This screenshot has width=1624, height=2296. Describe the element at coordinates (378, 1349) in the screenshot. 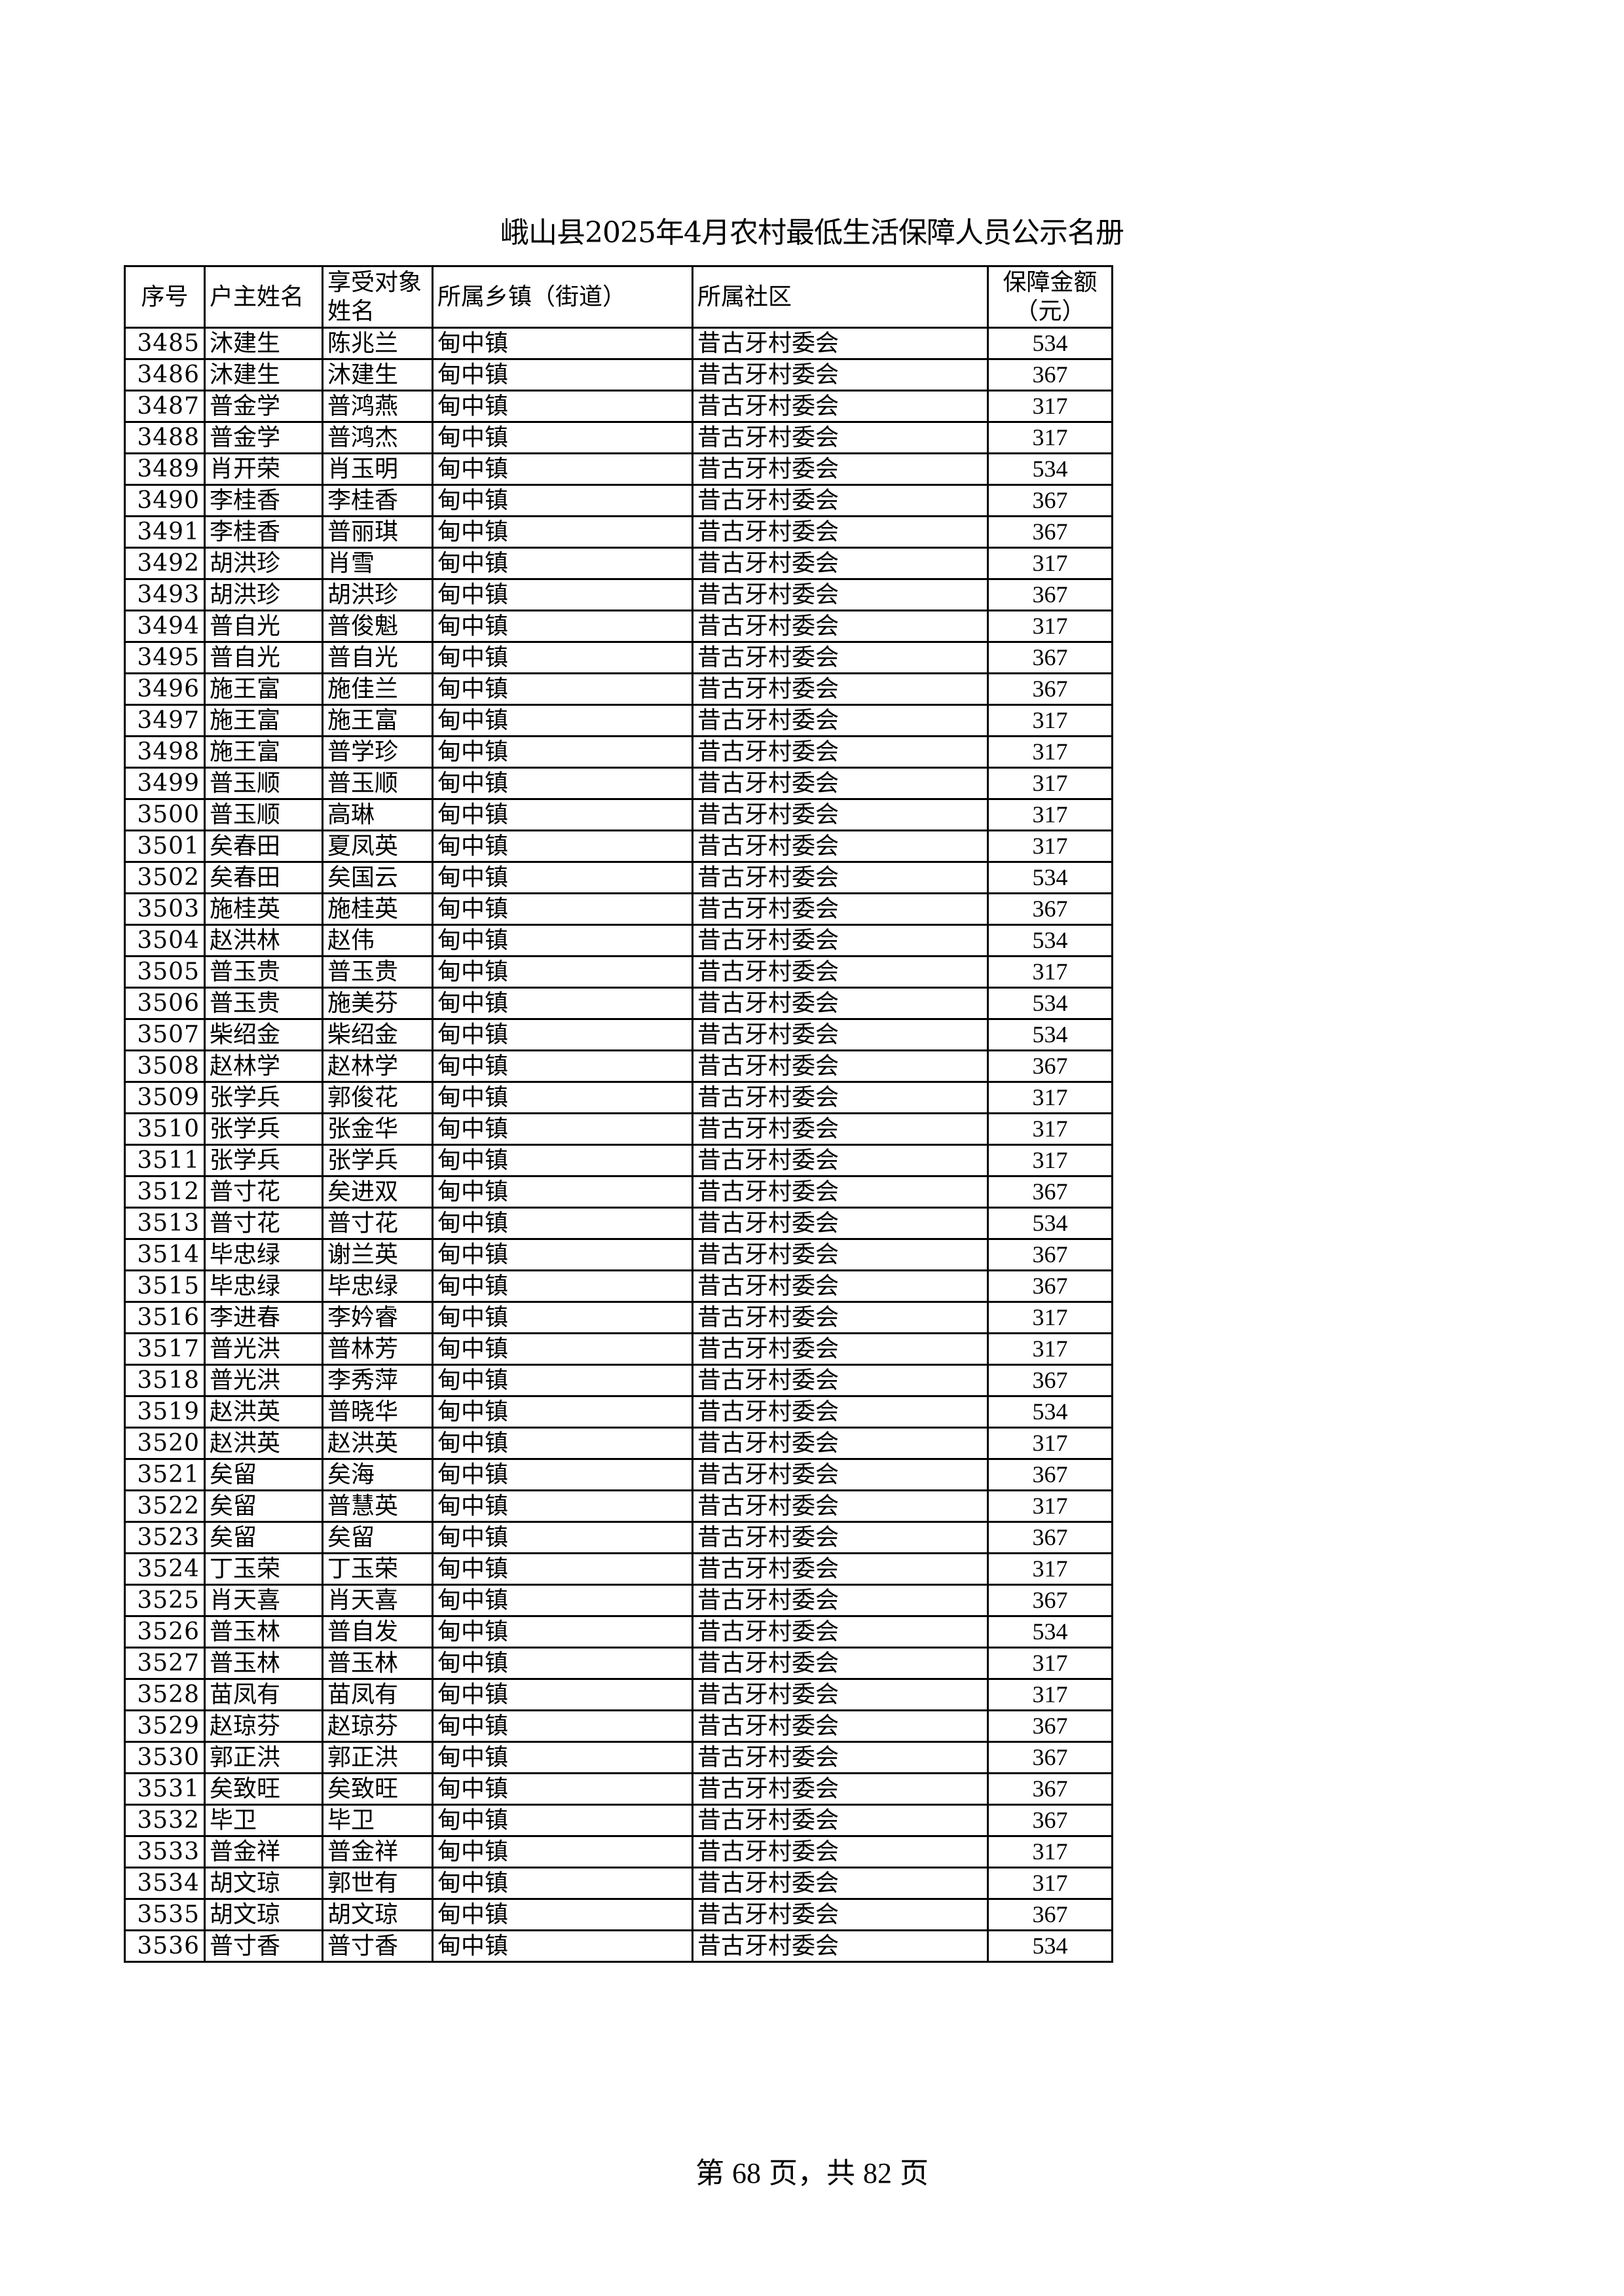

I see `cell-beneficiary: 普林芳` at that location.